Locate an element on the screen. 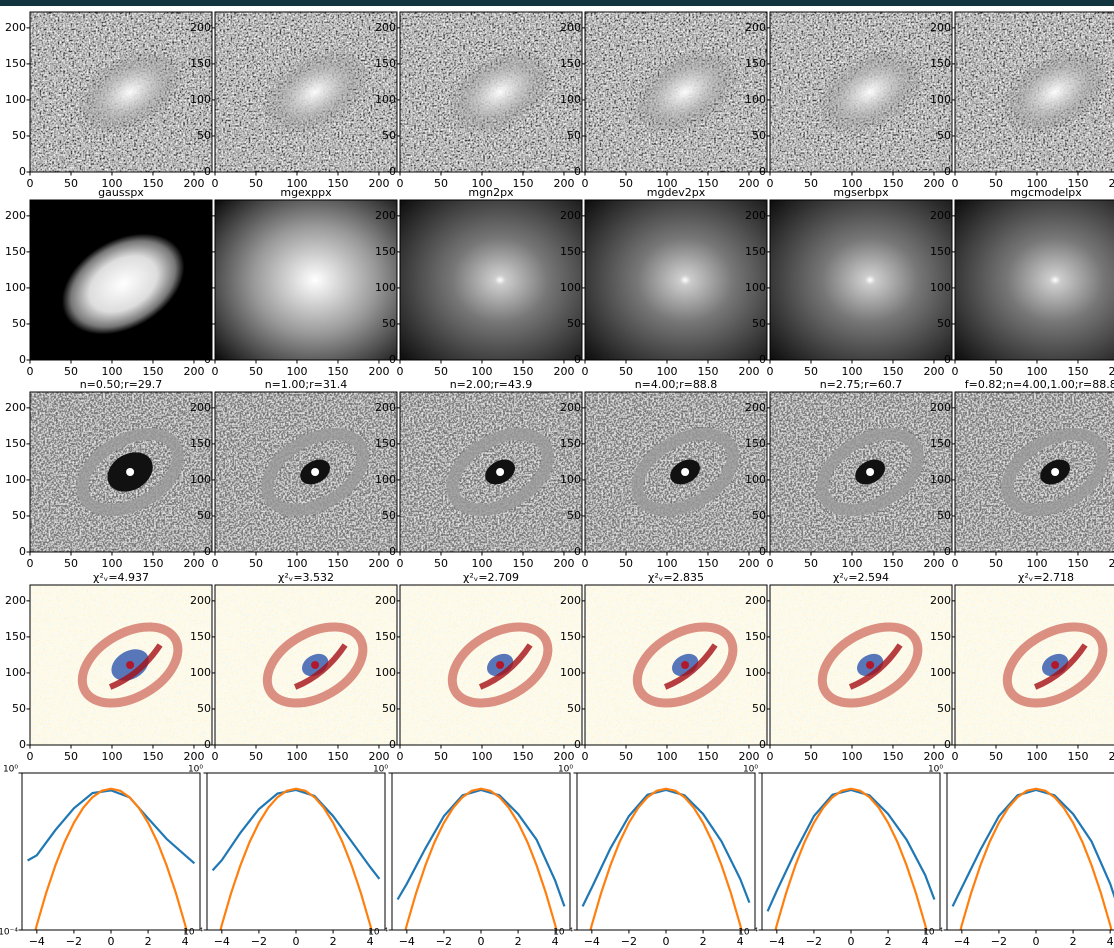  model is located at coordinates (491, 280).